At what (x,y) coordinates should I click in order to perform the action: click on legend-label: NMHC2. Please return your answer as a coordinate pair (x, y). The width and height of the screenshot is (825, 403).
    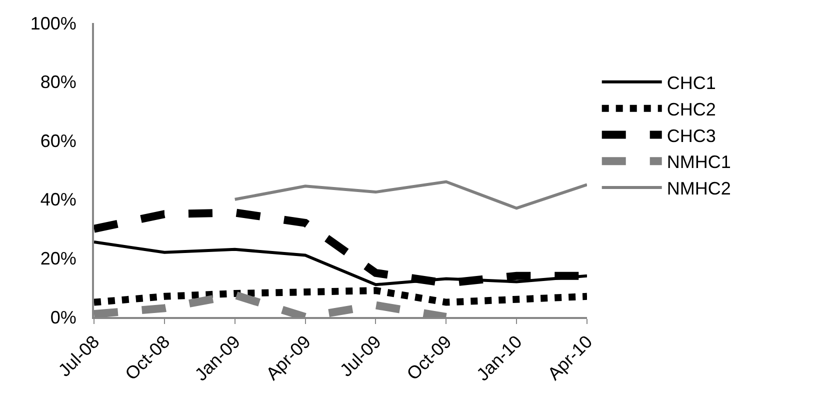
    Looking at the image, I should click on (698, 188).